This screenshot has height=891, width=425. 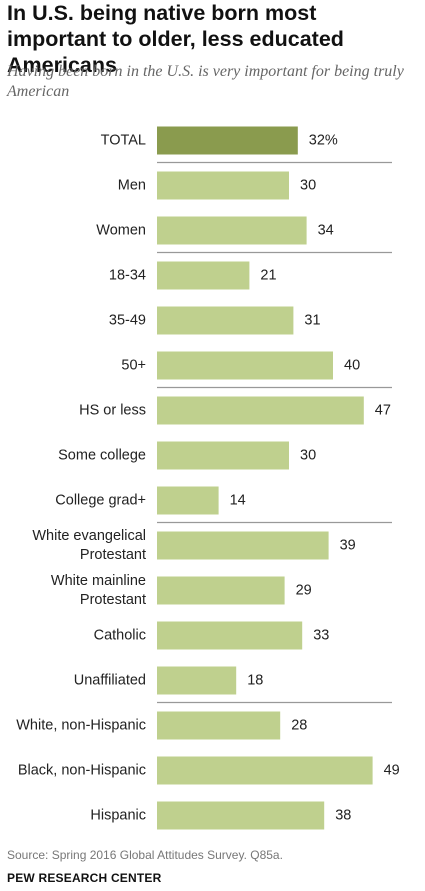 What do you see at coordinates (98, 590) in the screenshot?
I see `category-label: White mainline Protestant` at bounding box center [98, 590].